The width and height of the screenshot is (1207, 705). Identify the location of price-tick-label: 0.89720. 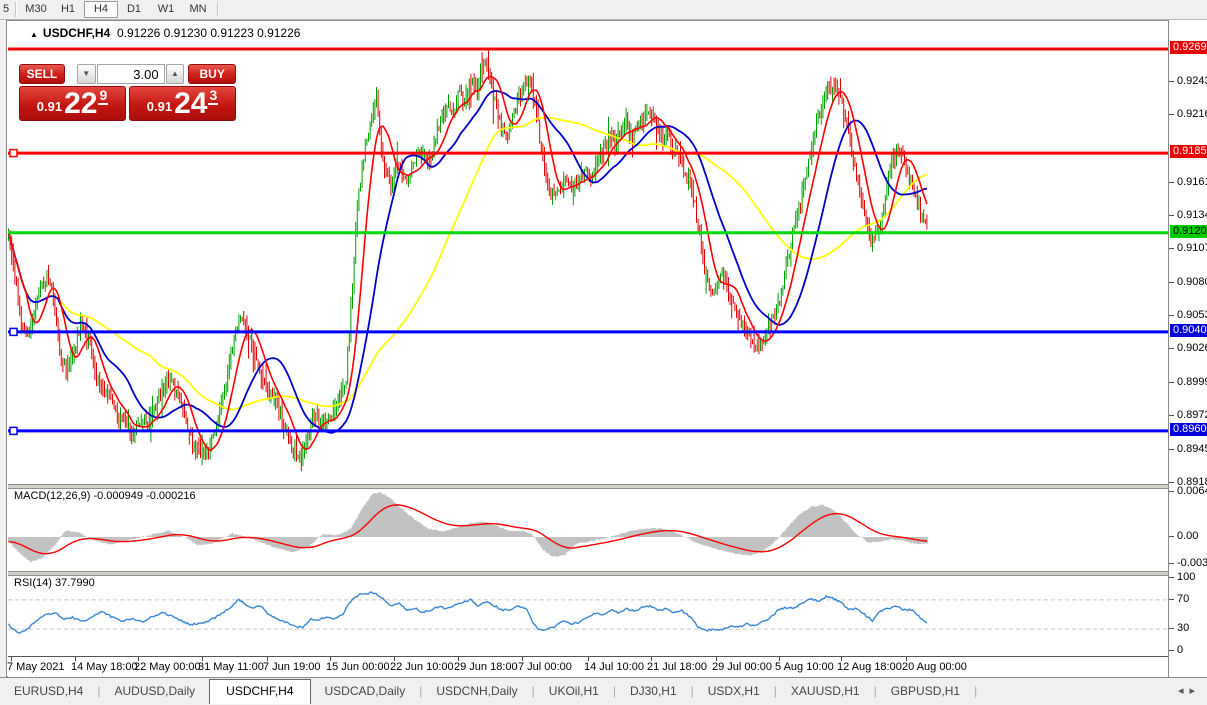
(1192, 415).